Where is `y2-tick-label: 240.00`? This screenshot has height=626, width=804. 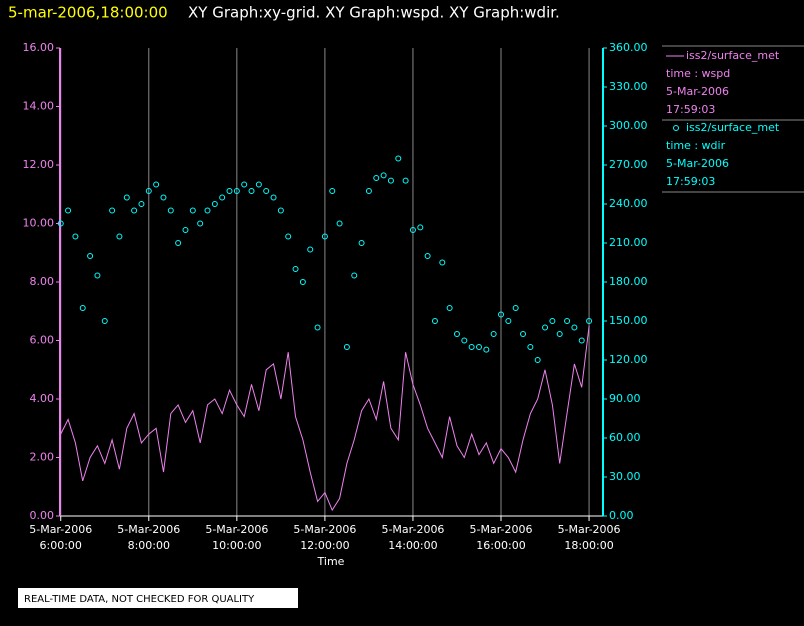
y2-tick-label: 240.00 is located at coordinates (628, 203).